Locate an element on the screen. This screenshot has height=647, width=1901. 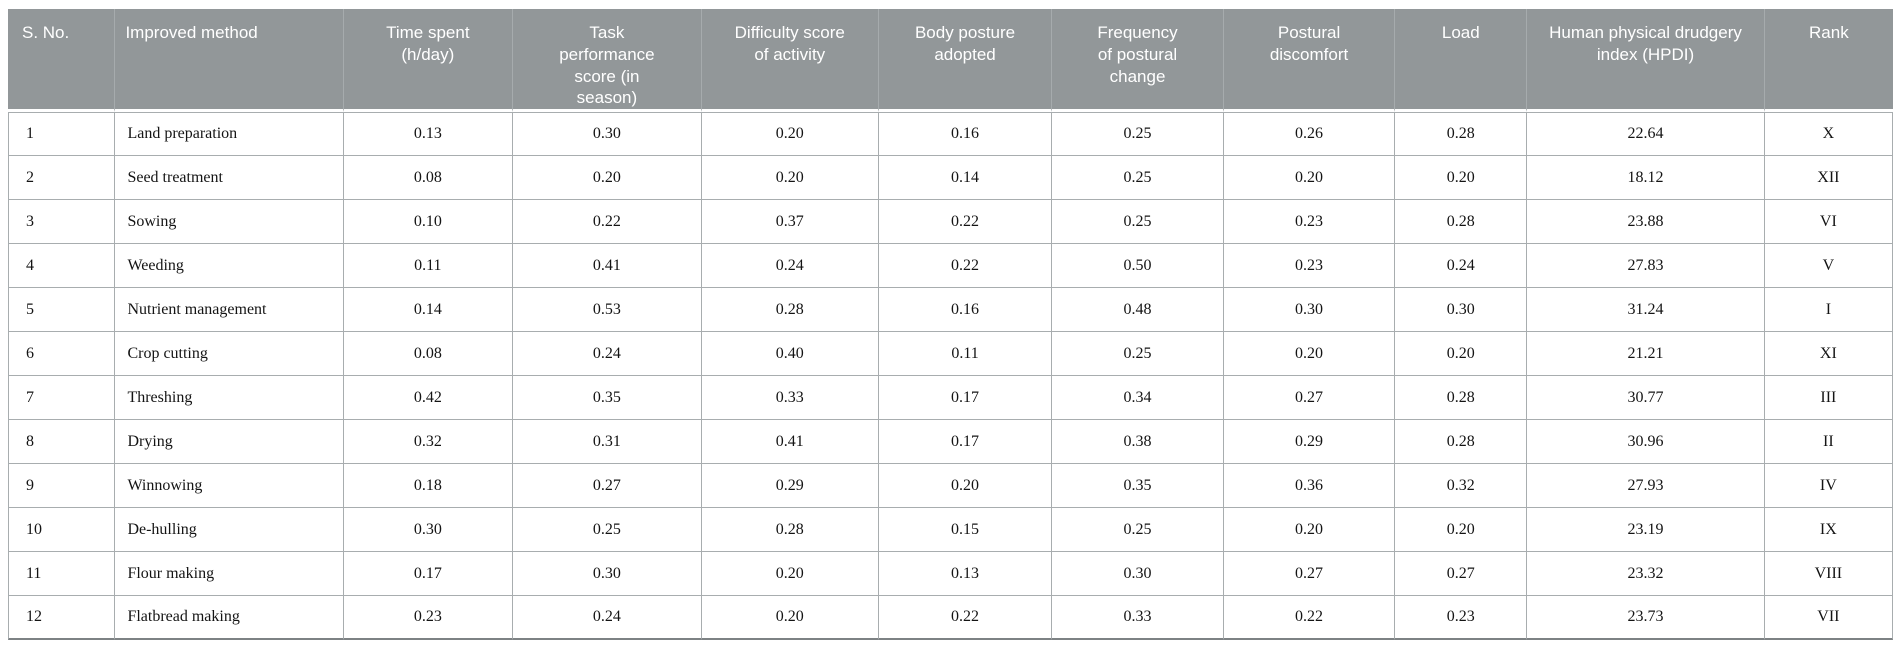
cell-time: 0.30 is located at coordinates (428, 530).